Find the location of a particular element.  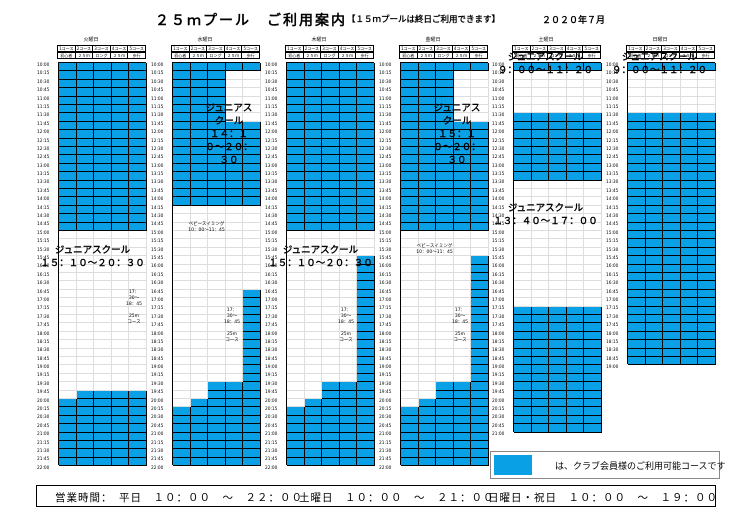

course-type: ２５ｍ is located at coordinates (312, 55).